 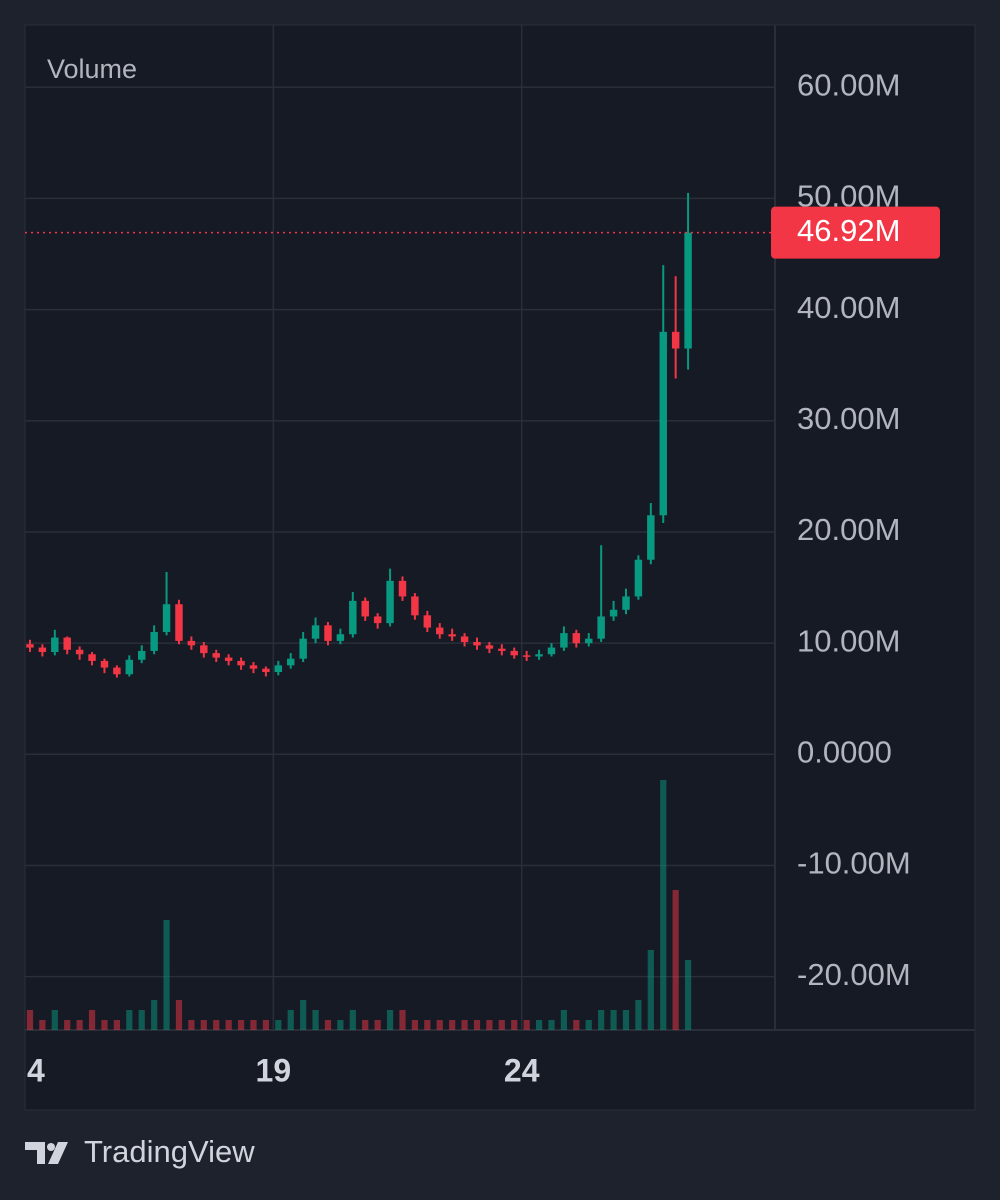 What do you see at coordinates (848, 230) in the screenshot?
I see `last-price-label: 46.92M` at bounding box center [848, 230].